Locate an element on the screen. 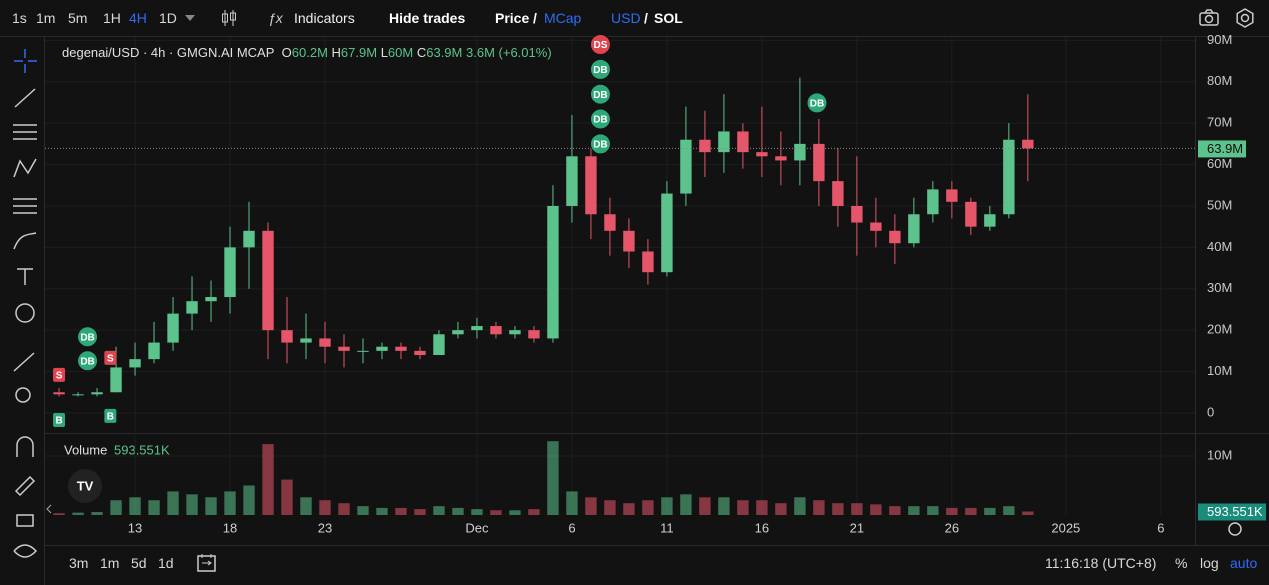 This screenshot has width=1269, height=585. range-button: 5d is located at coordinates (139, 563).